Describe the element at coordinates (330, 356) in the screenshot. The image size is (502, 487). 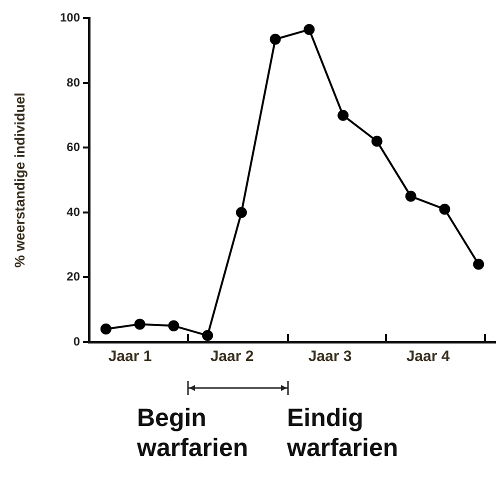
I see `text: Jaar 3` at that location.